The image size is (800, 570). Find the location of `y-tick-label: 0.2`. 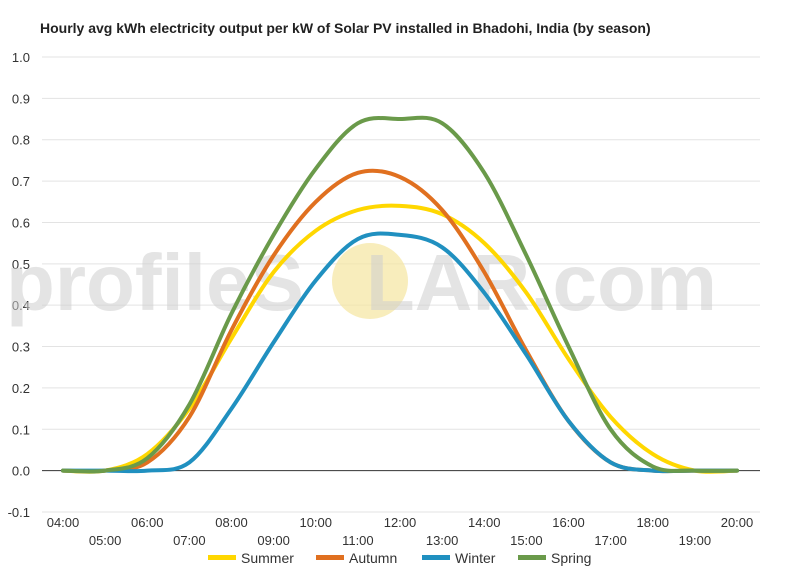

y-tick-label: 0.2 is located at coordinates (21, 388).